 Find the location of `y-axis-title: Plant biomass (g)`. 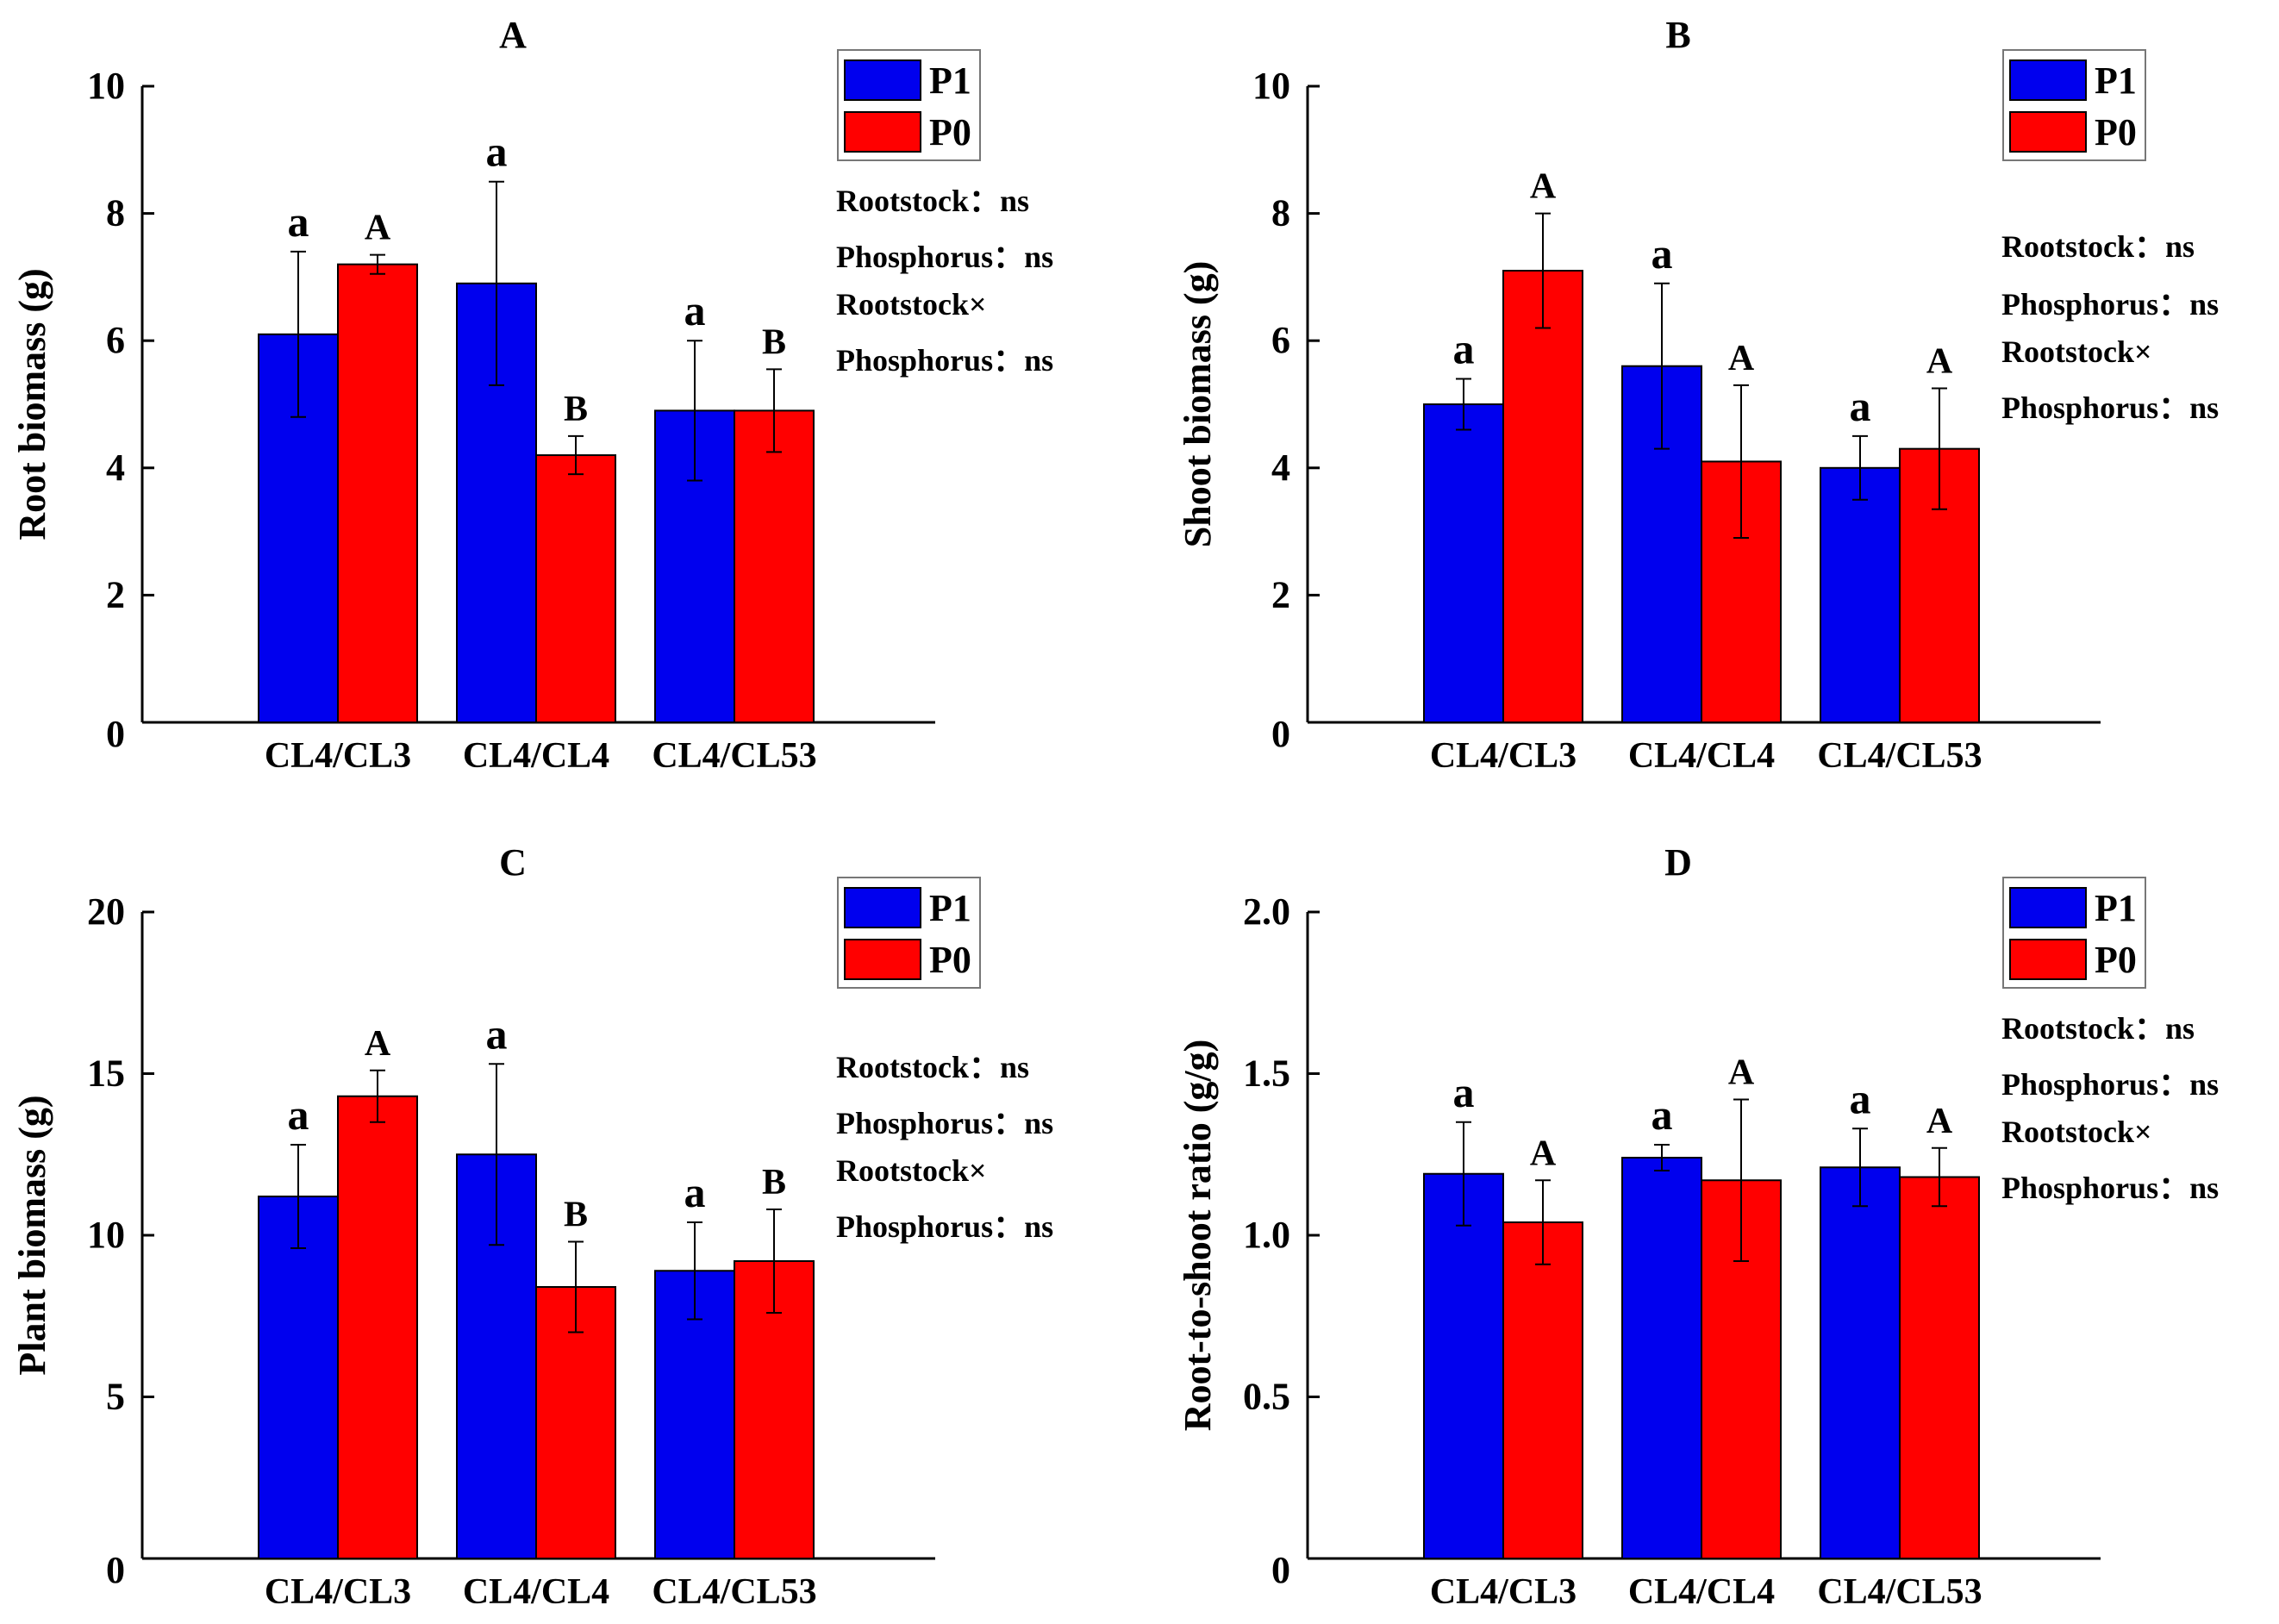

y-axis-title: Plant biomass (g) is located at coordinates (32, 1235).